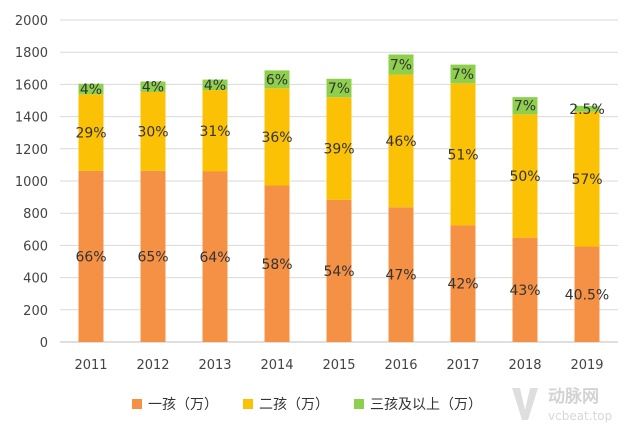 This screenshot has width=640, height=432. What do you see at coordinates (426, 405) in the screenshot?
I see `legend-label: 三孩及以上（万）` at bounding box center [426, 405].